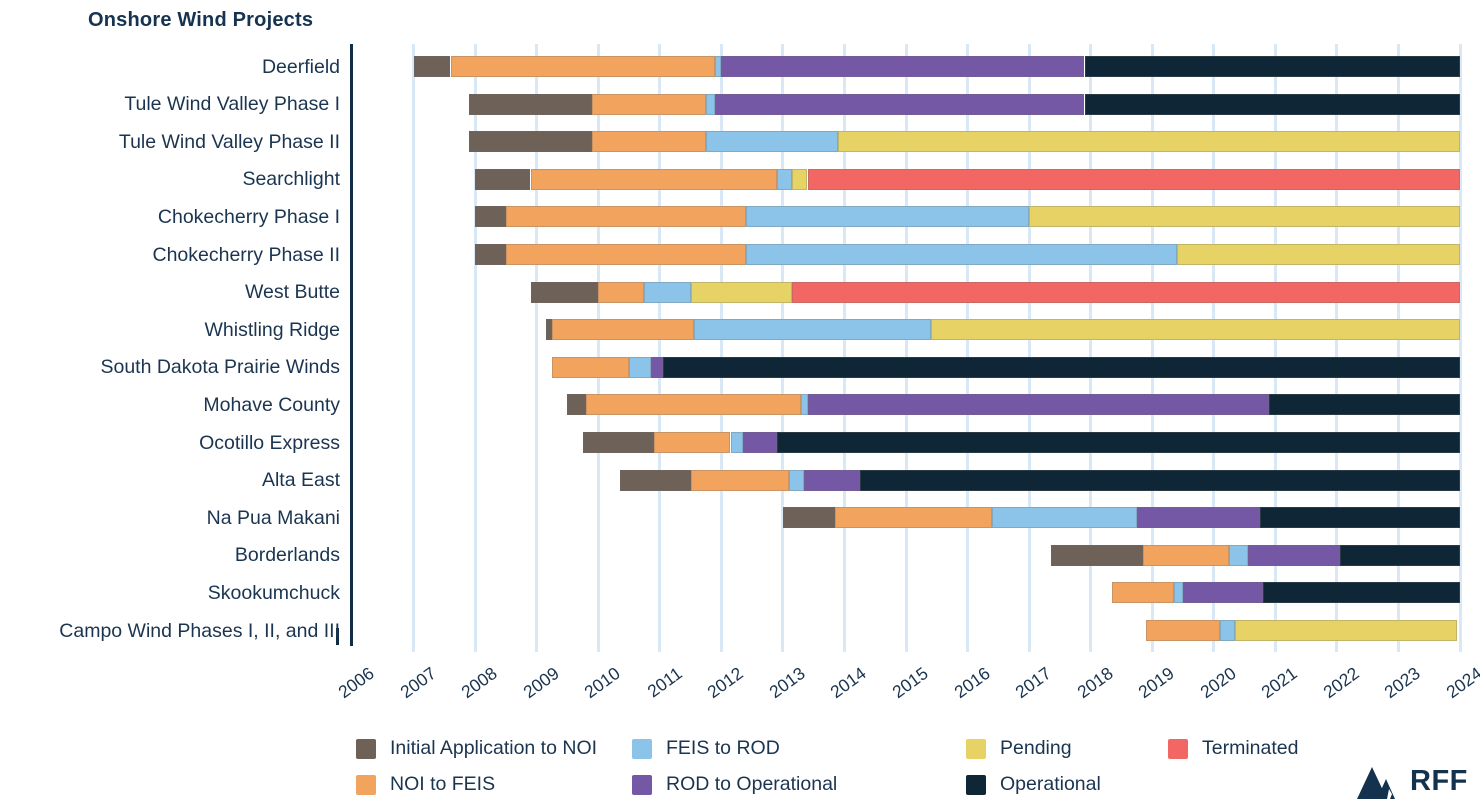  I want to click on operational-swatch-icon, so click(976, 784).